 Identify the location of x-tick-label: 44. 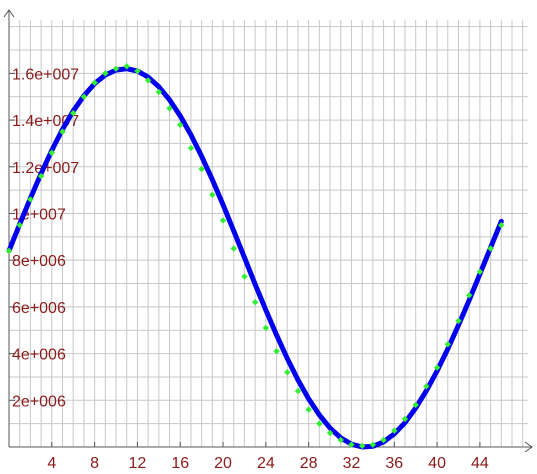
(480, 463).